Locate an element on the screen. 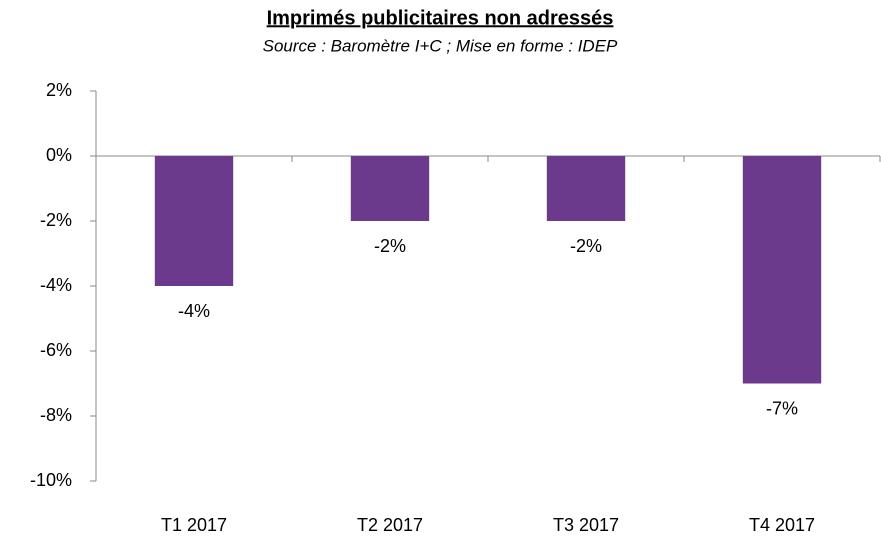  y-tick-label: -10% is located at coordinates (51, 480).